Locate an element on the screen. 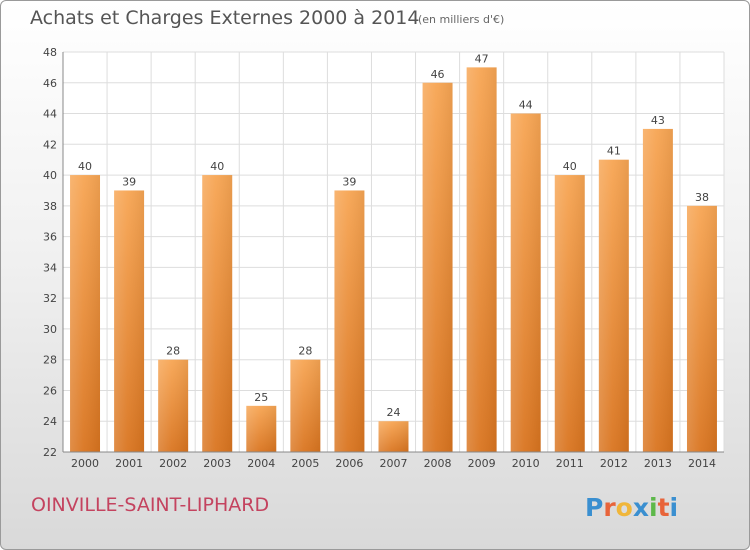  y-tick-label: 42 is located at coordinates (50, 144).